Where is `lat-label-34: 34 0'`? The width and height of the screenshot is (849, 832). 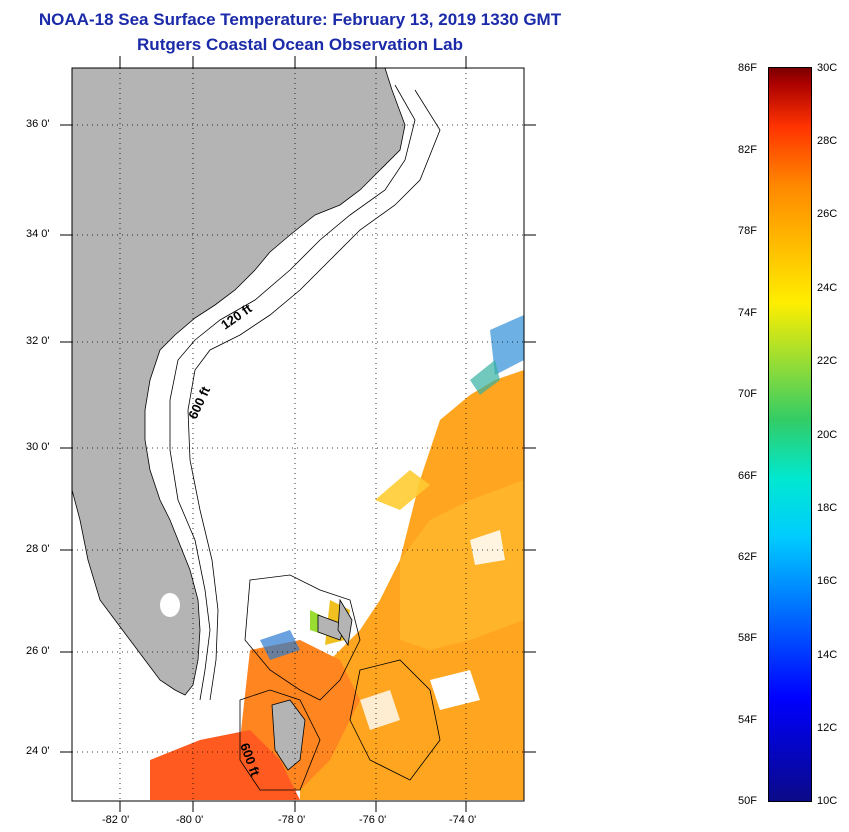
lat-label-34: 34 0' is located at coordinates (38, 234).